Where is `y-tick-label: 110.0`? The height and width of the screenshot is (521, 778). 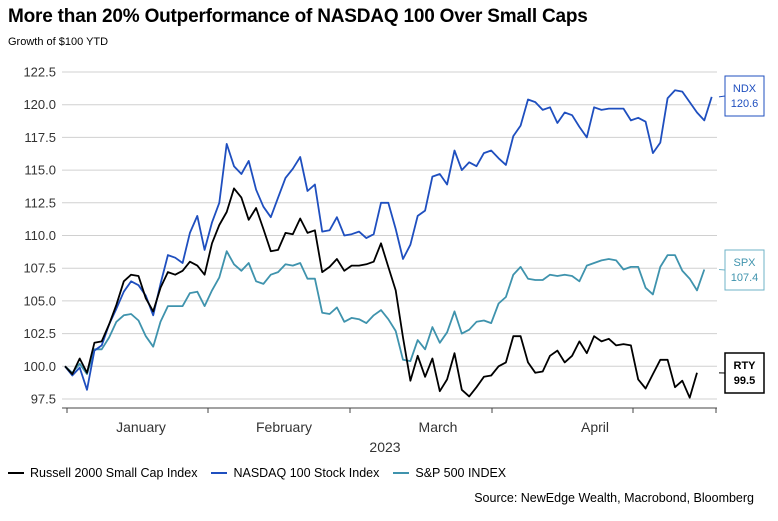
y-tick-label: 110.0 is located at coordinates (40, 235).